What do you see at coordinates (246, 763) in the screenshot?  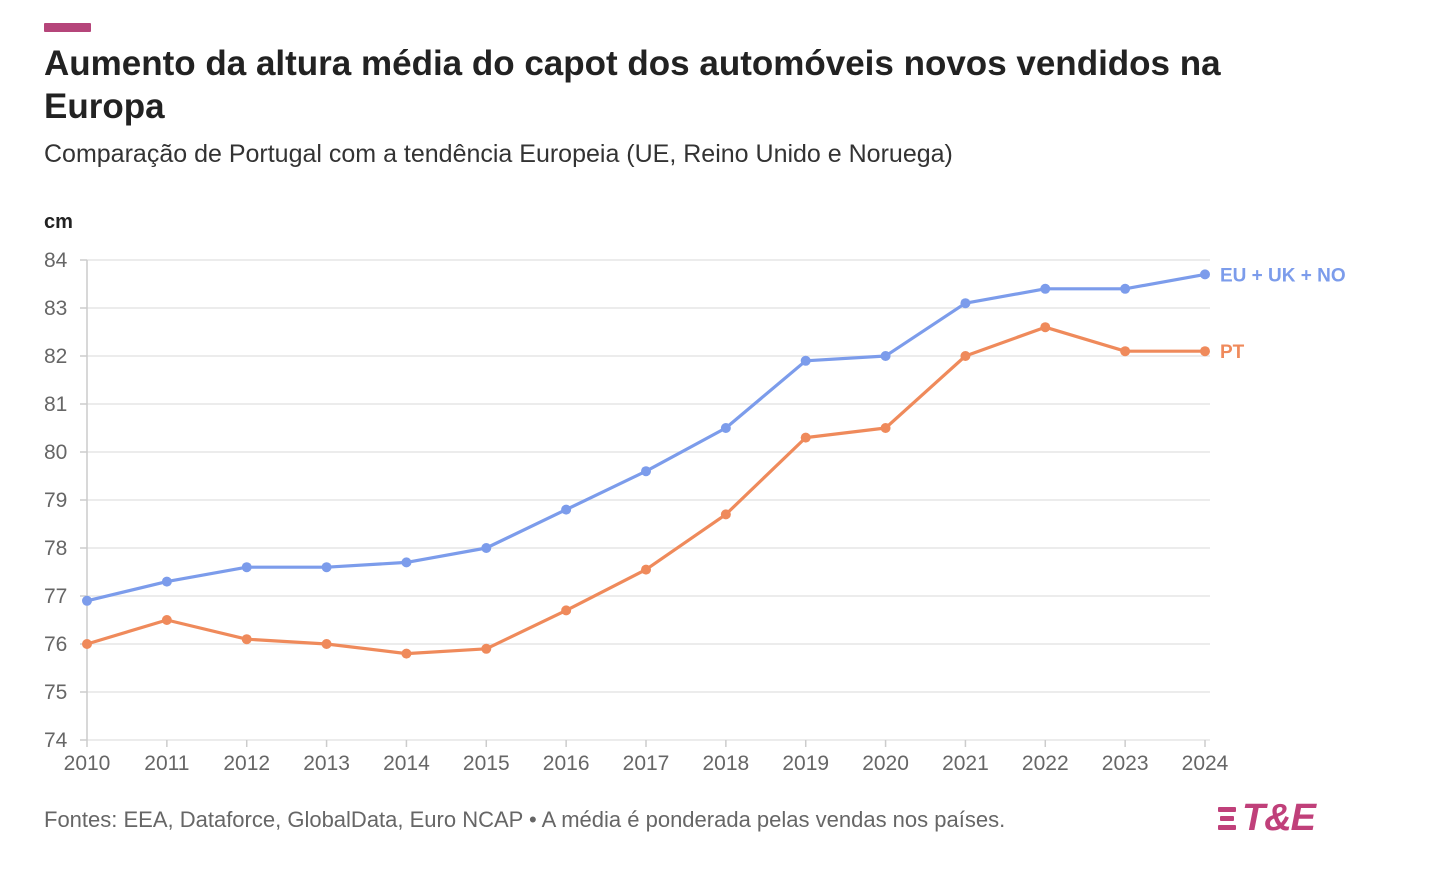 I see `x-tick-label: 2012` at bounding box center [246, 763].